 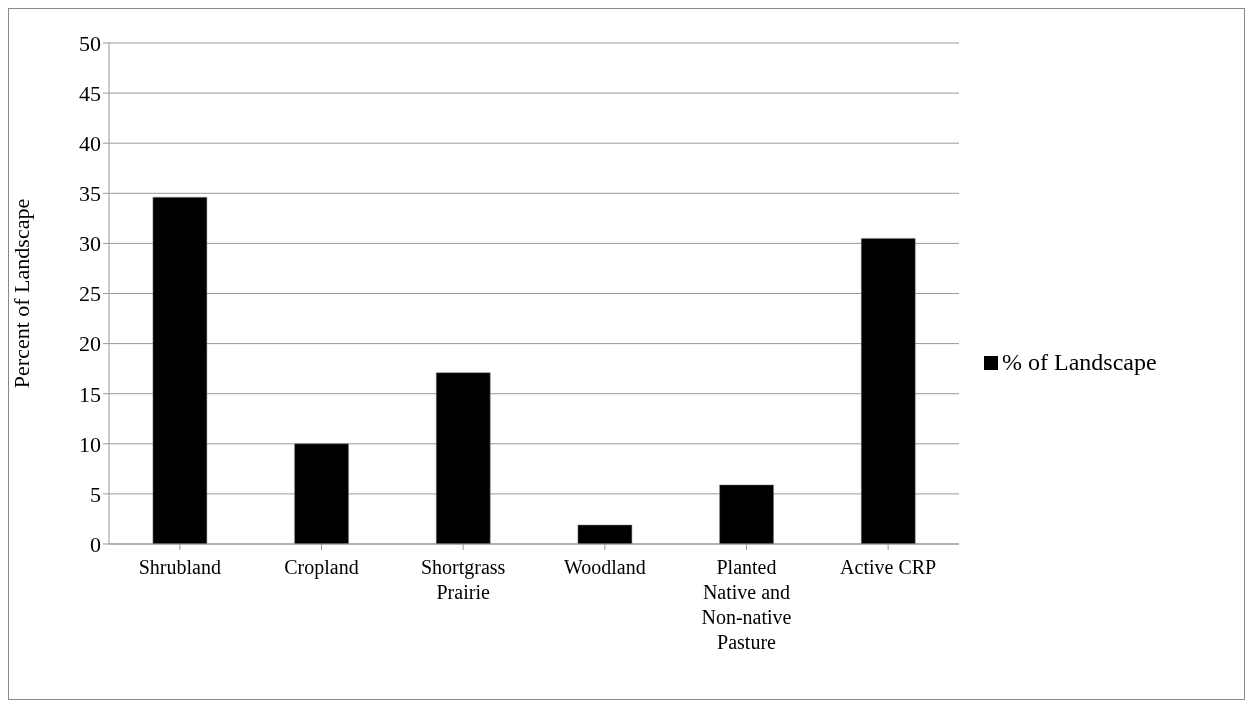 What do you see at coordinates (888, 567) in the screenshot?
I see `x-tick-label: Active CRP` at bounding box center [888, 567].